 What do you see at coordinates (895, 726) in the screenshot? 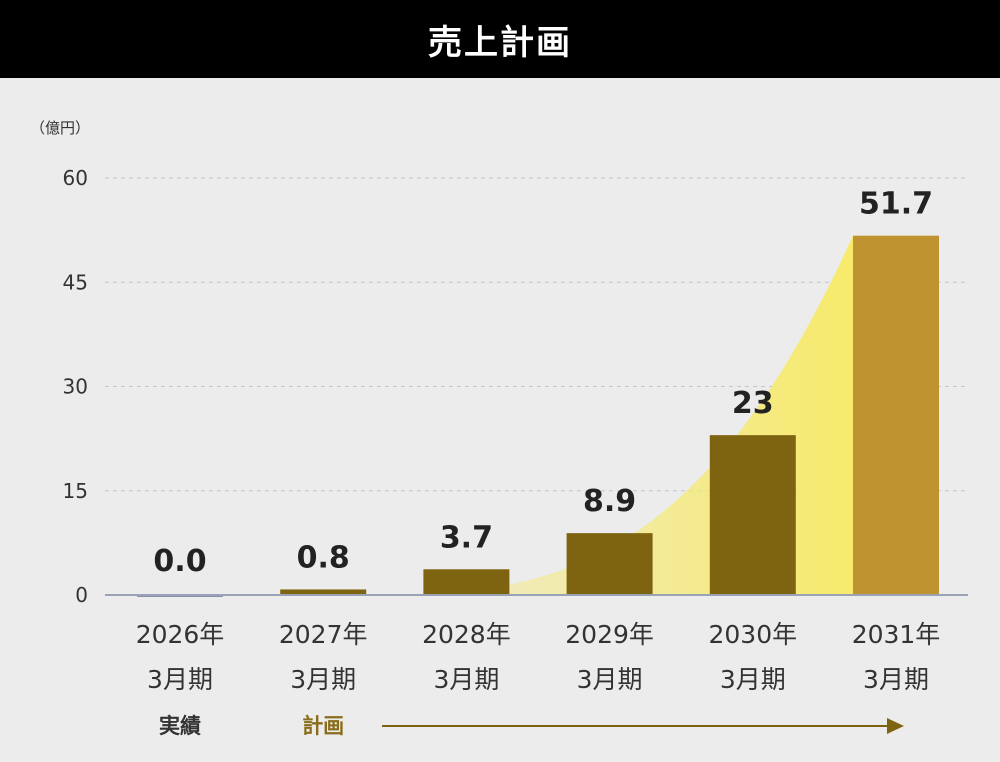
I see `plan-arrow-head` at bounding box center [895, 726].